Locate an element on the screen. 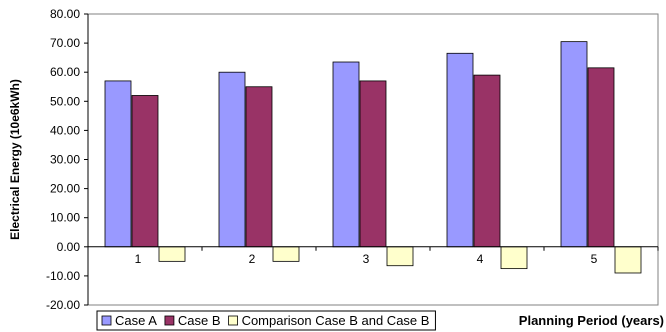 This screenshot has width=666, height=332. x-axis-label: Planning Period (years) is located at coordinates (591, 320).